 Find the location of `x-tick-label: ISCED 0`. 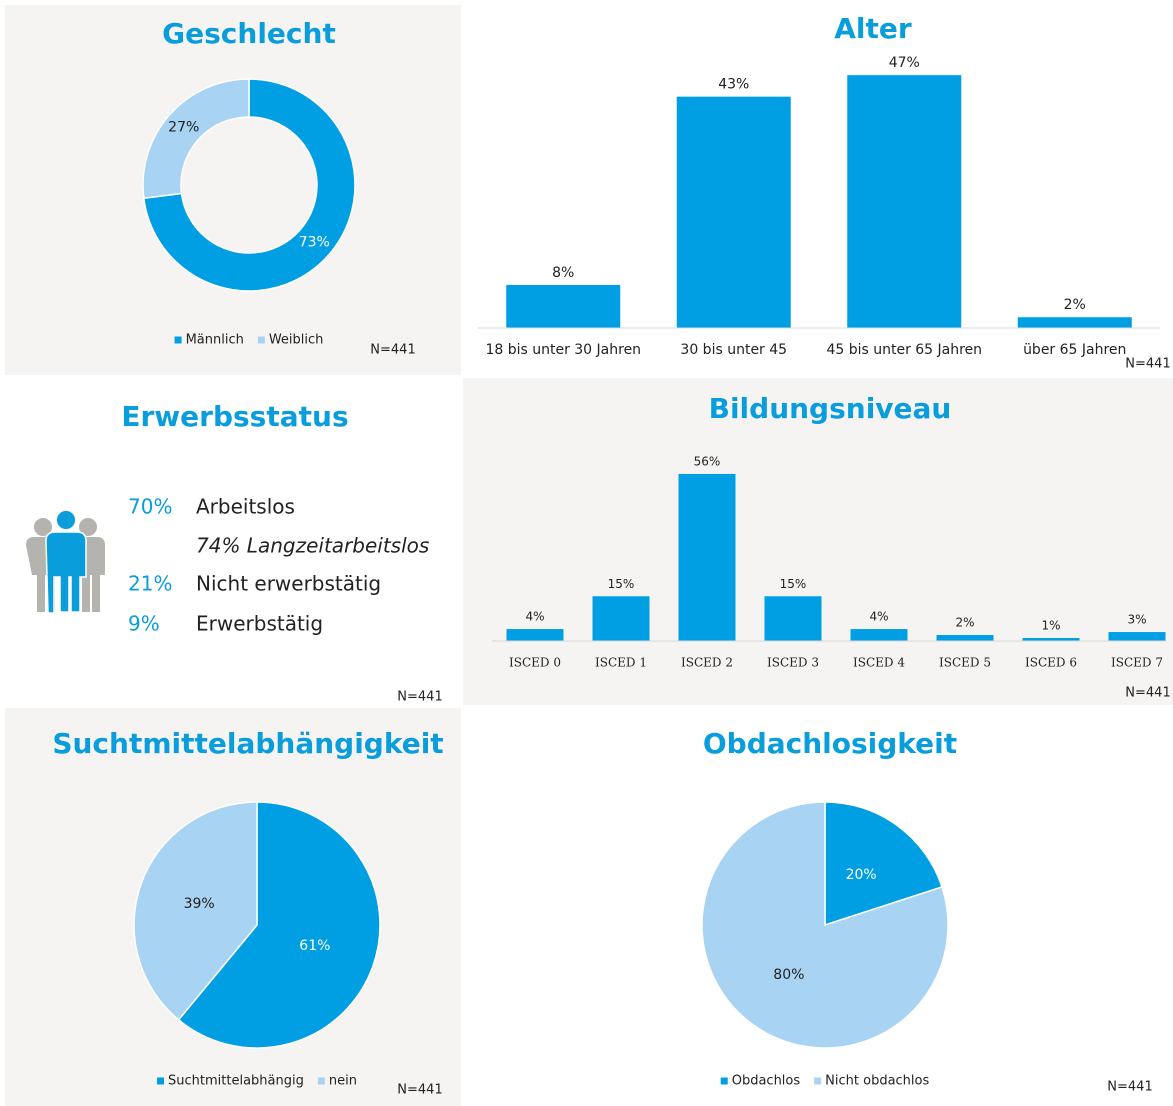

x-tick-label: ISCED 0 is located at coordinates (535, 663).